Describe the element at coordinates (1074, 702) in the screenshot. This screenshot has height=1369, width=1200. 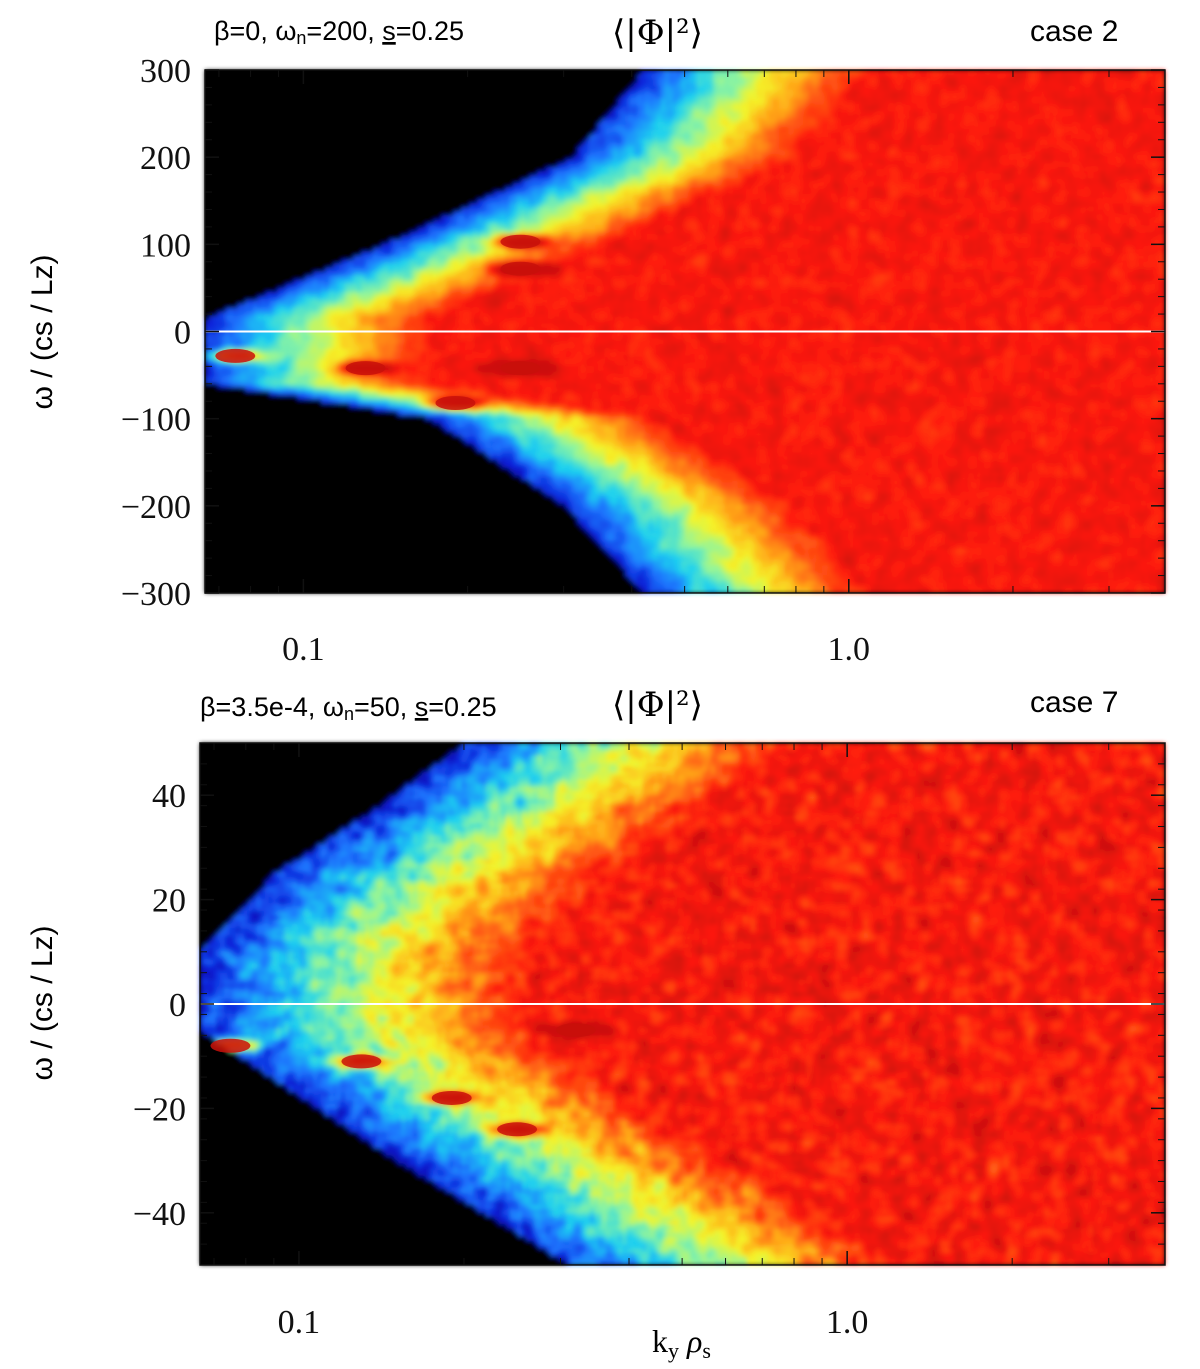
I see `panel-2-case-label: case 7` at that location.